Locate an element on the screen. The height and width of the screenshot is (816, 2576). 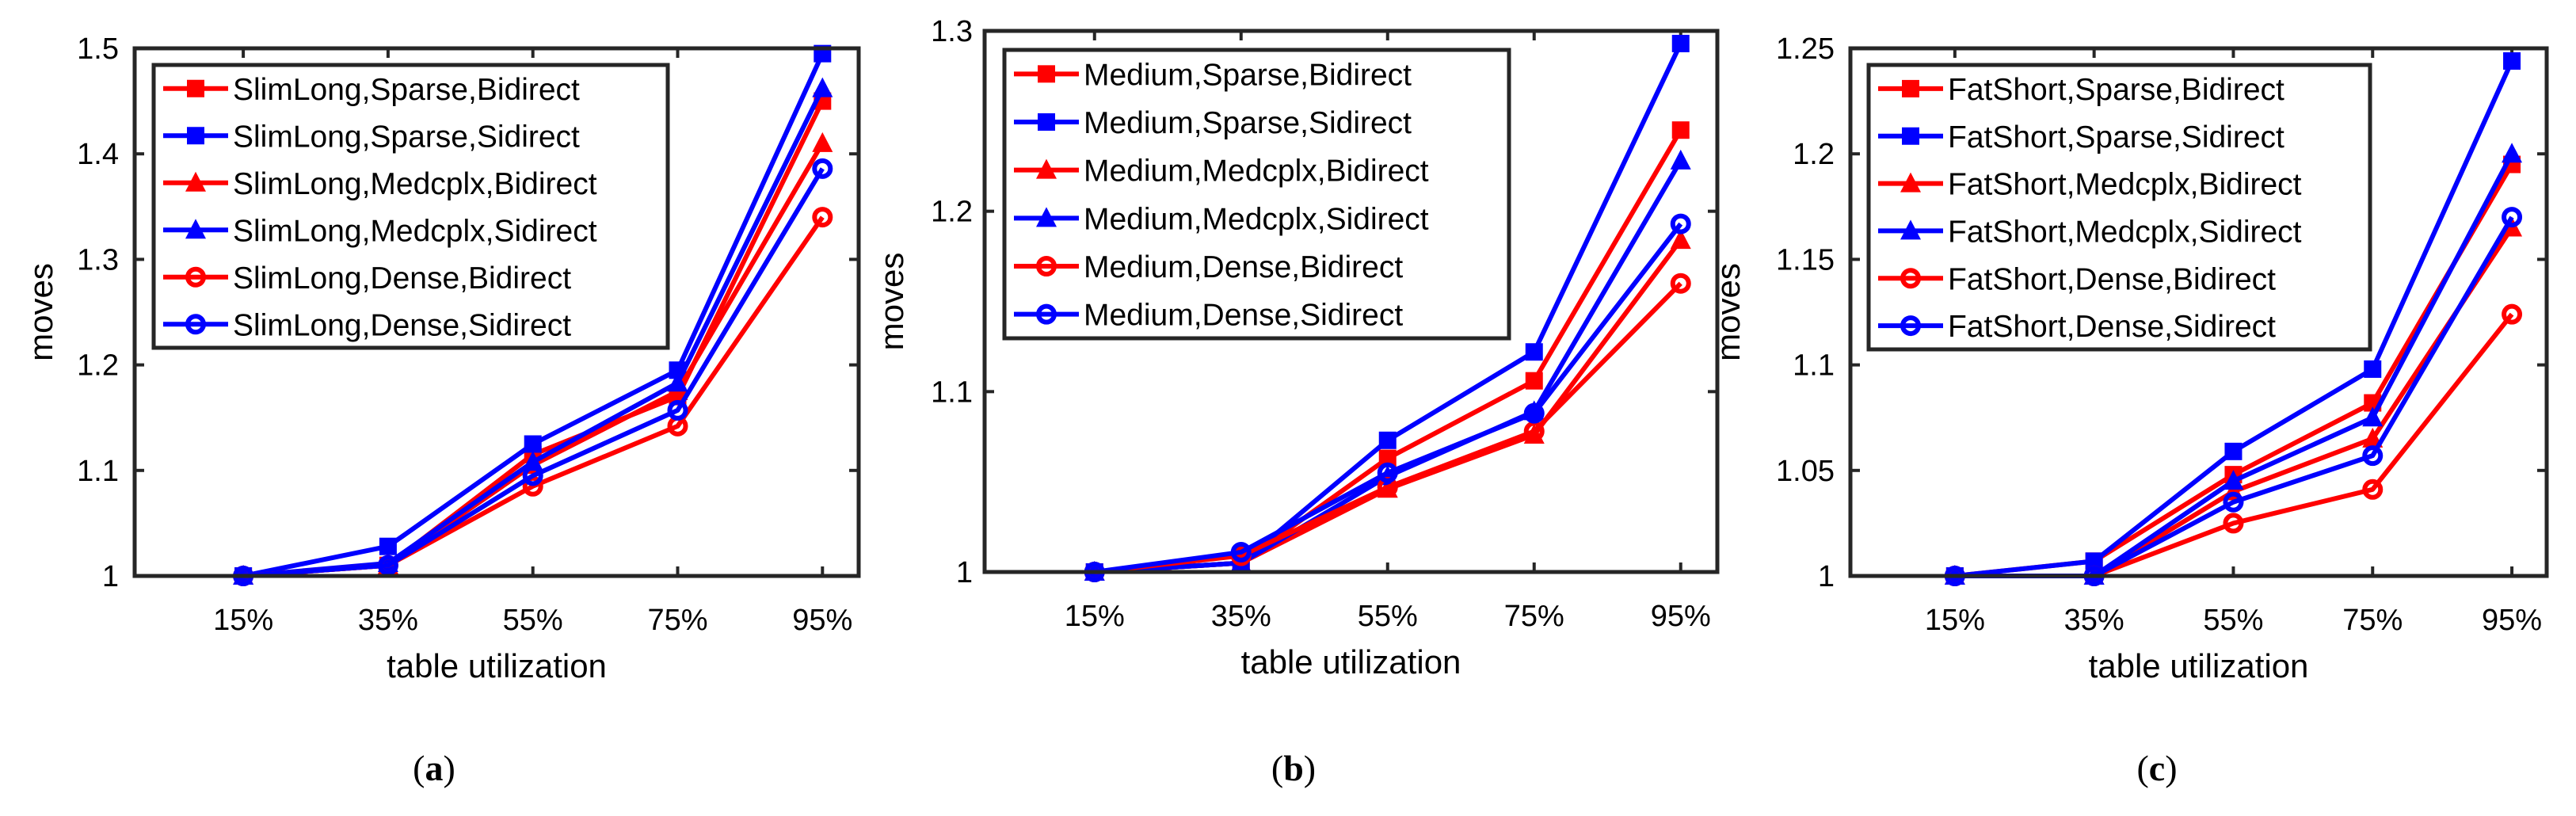
legend-label: Medium,Dense,Bidirect is located at coordinates (1243, 267).